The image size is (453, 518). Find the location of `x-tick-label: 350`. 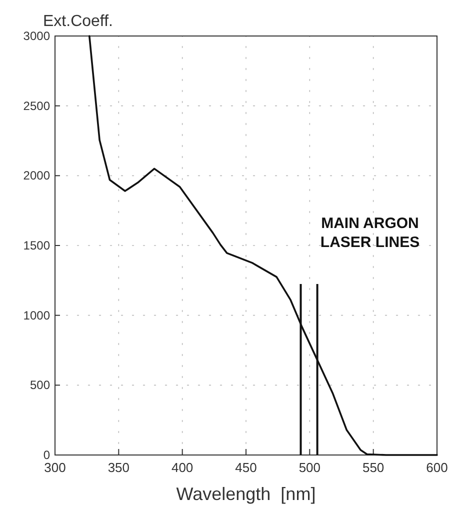

x-tick-label: 350 is located at coordinates (119, 467).